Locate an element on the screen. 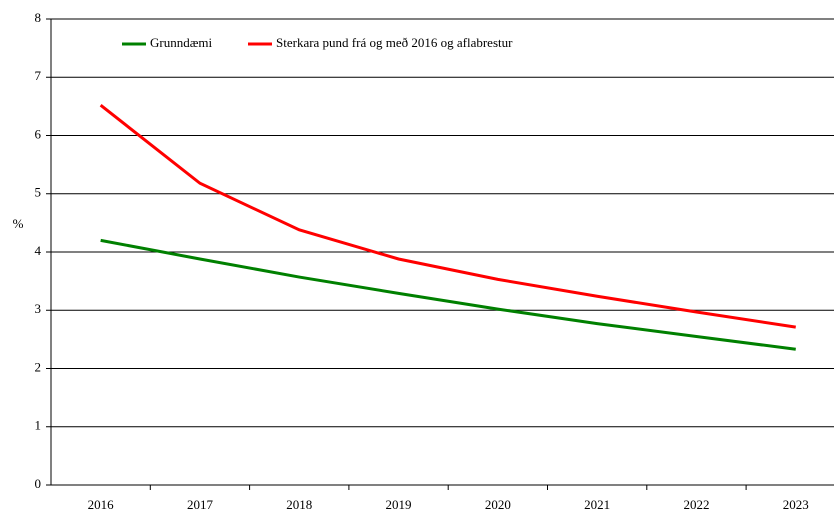 The image size is (834, 515). y-tick-label: 7 is located at coordinates (38, 75).